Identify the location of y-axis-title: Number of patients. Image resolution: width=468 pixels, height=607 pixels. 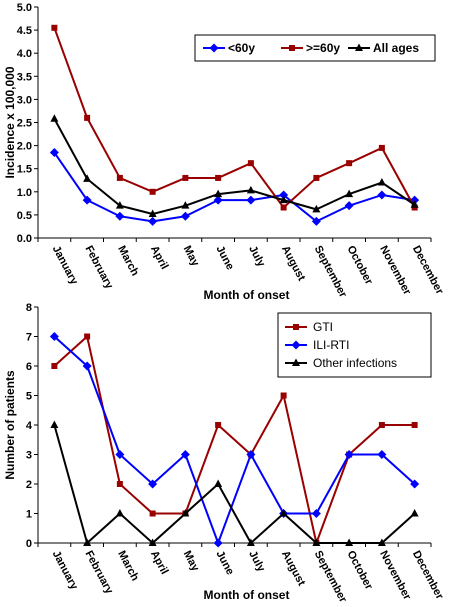
(10, 425).